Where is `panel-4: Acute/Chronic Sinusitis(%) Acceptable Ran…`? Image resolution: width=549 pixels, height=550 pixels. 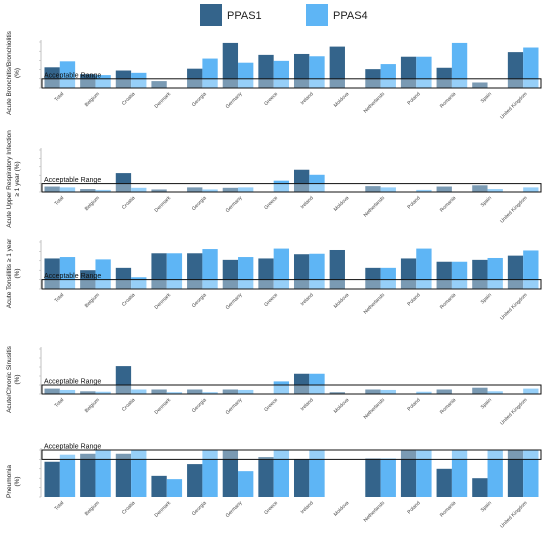 panel-4: Acute/Chronic Sinusitis(%) Acceptable Ran… is located at coordinates (274, 386).